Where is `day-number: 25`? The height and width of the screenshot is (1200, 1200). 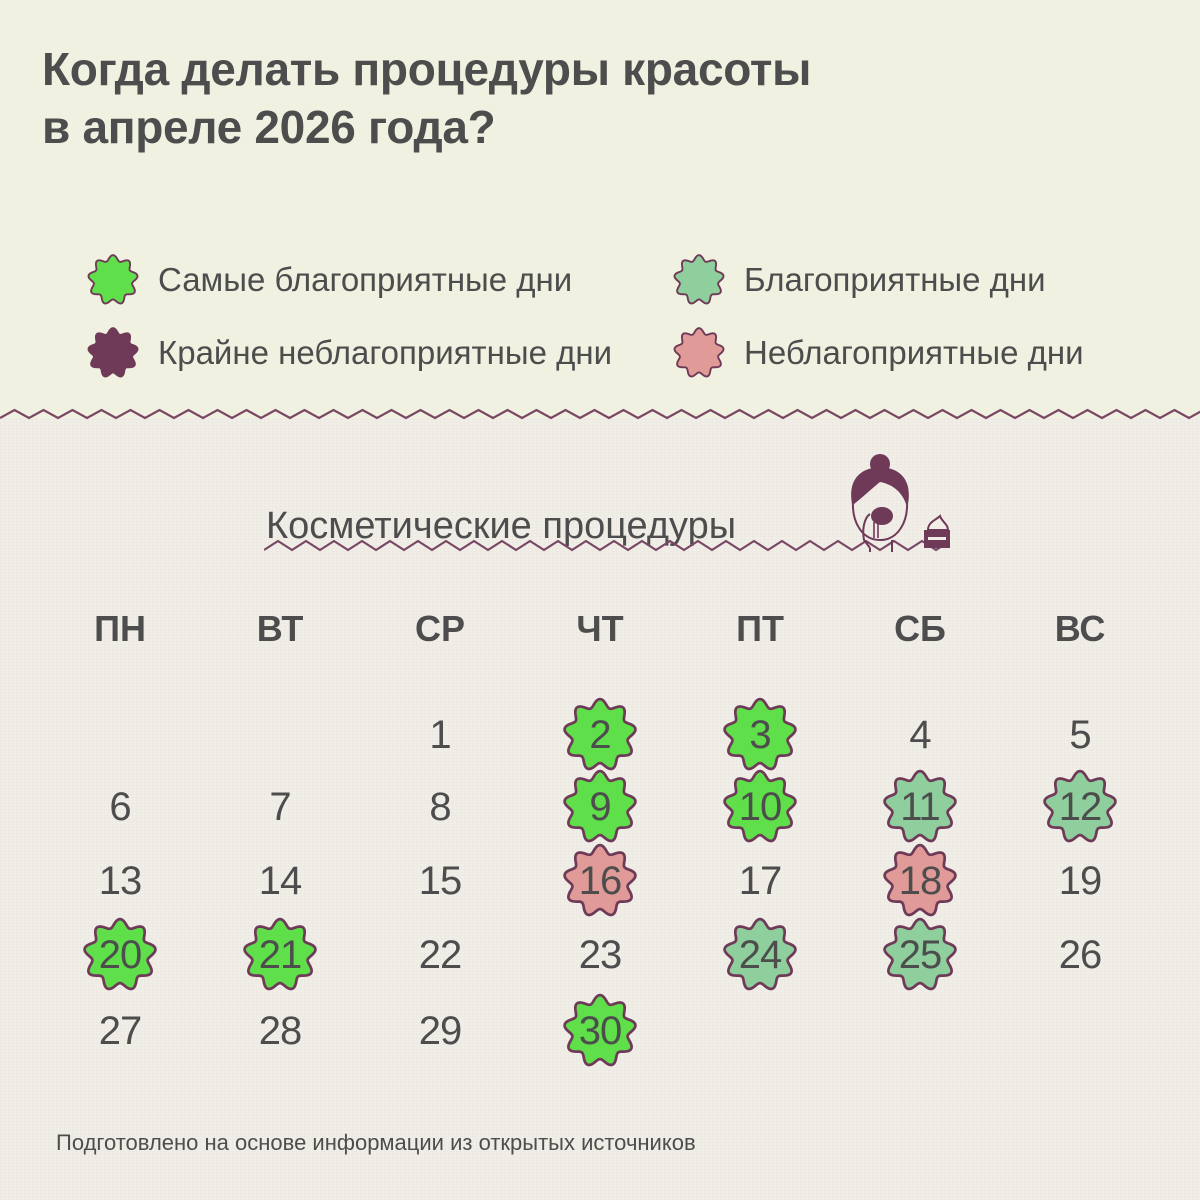
day-number: 25 is located at coordinates (920, 954).